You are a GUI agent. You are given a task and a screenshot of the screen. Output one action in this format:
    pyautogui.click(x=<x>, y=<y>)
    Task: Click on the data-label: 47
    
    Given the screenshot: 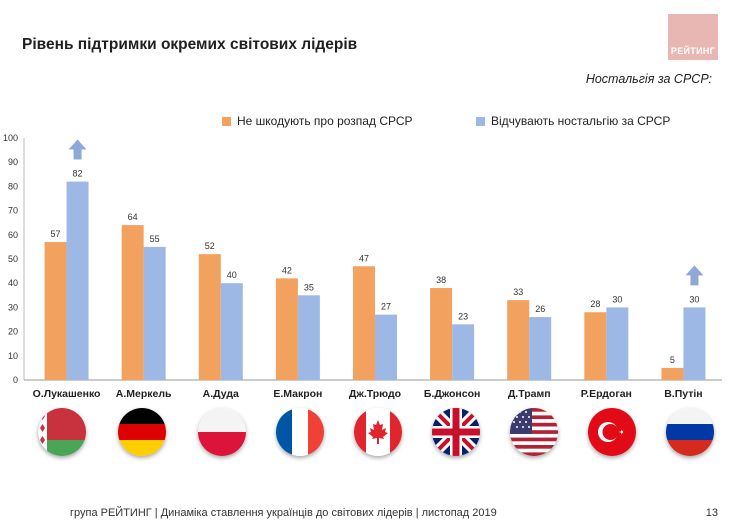 What is the action you would take?
    pyautogui.click(x=364, y=258)
    